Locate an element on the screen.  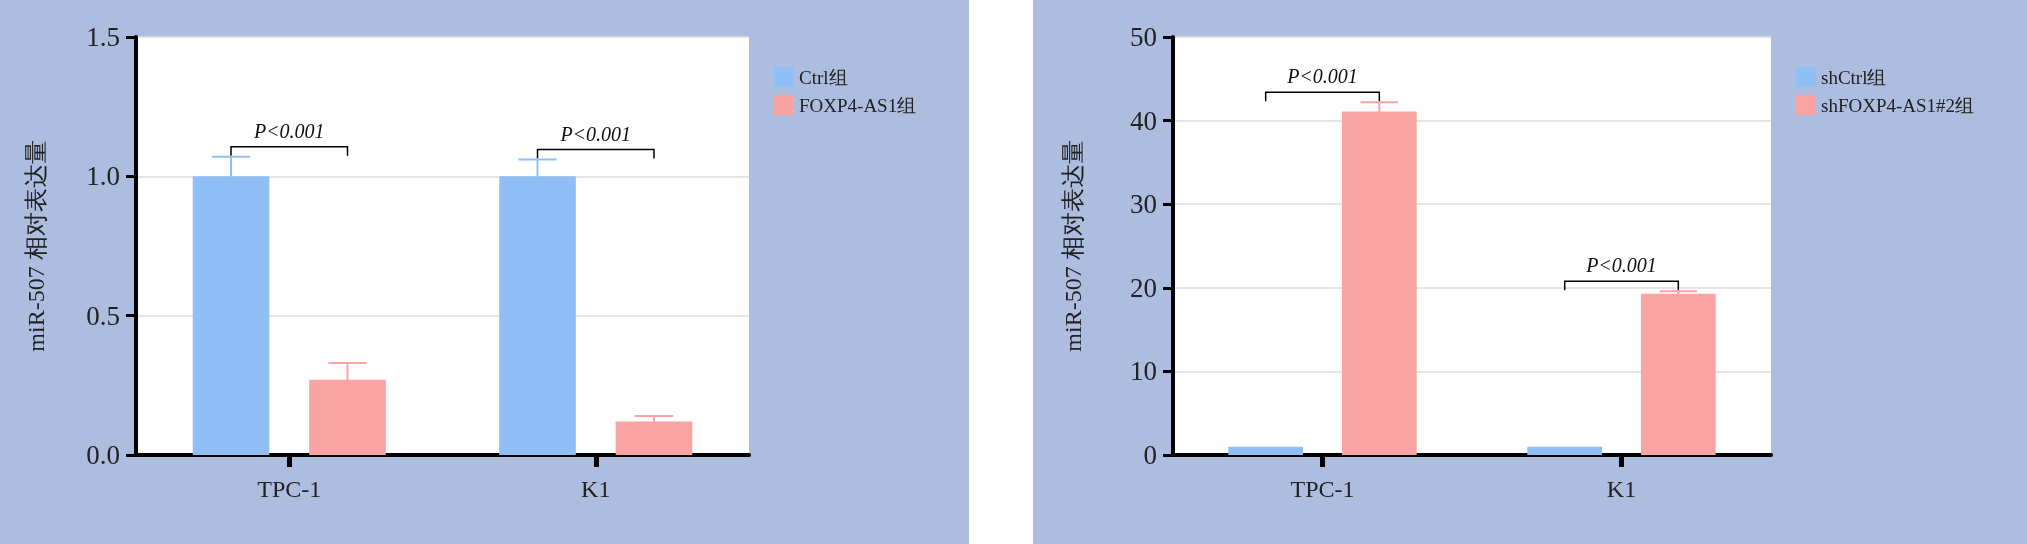
y-tick-label: 0.5 is located at coordinates (103, 315).